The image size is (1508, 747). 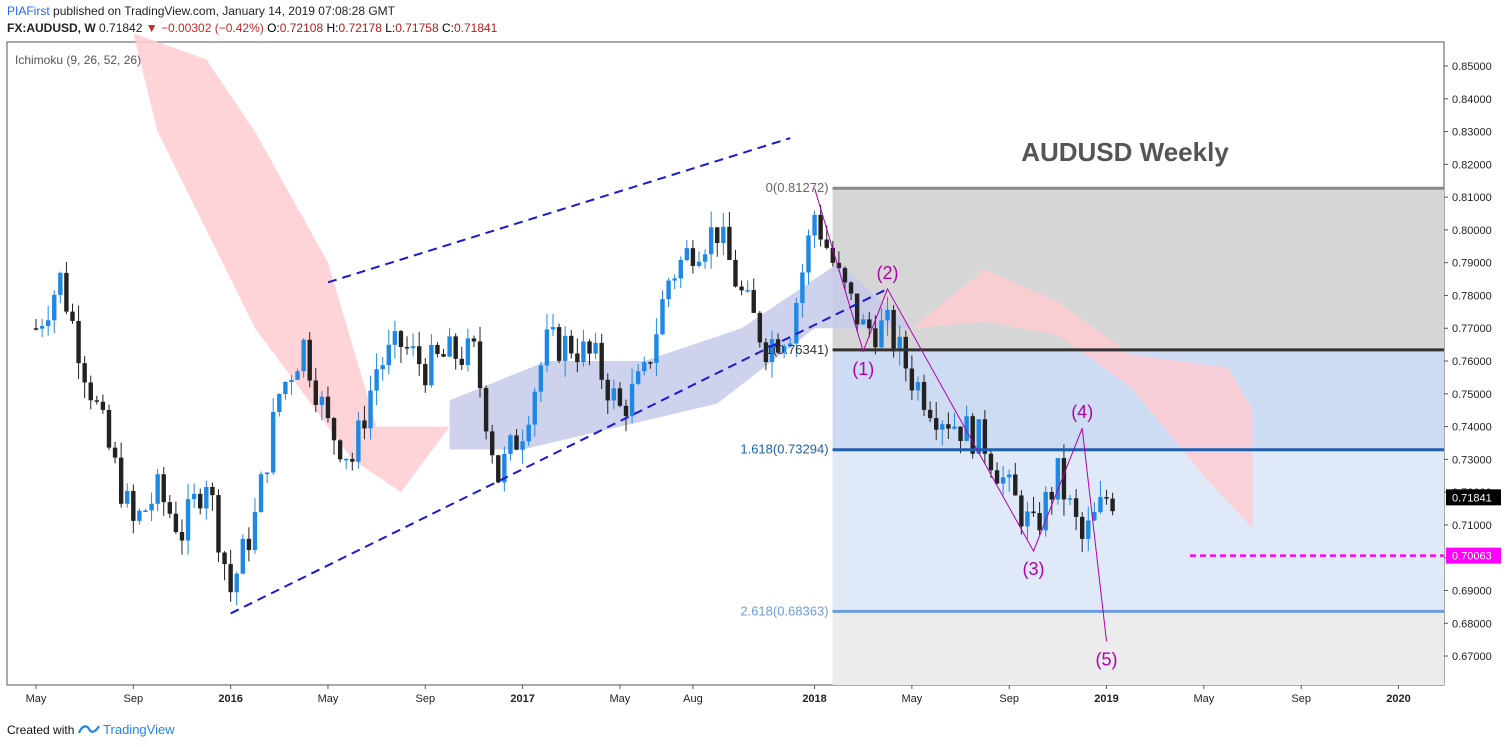 I want to click on y-tick-label: 0.71000, so click(x=1472, y=526).